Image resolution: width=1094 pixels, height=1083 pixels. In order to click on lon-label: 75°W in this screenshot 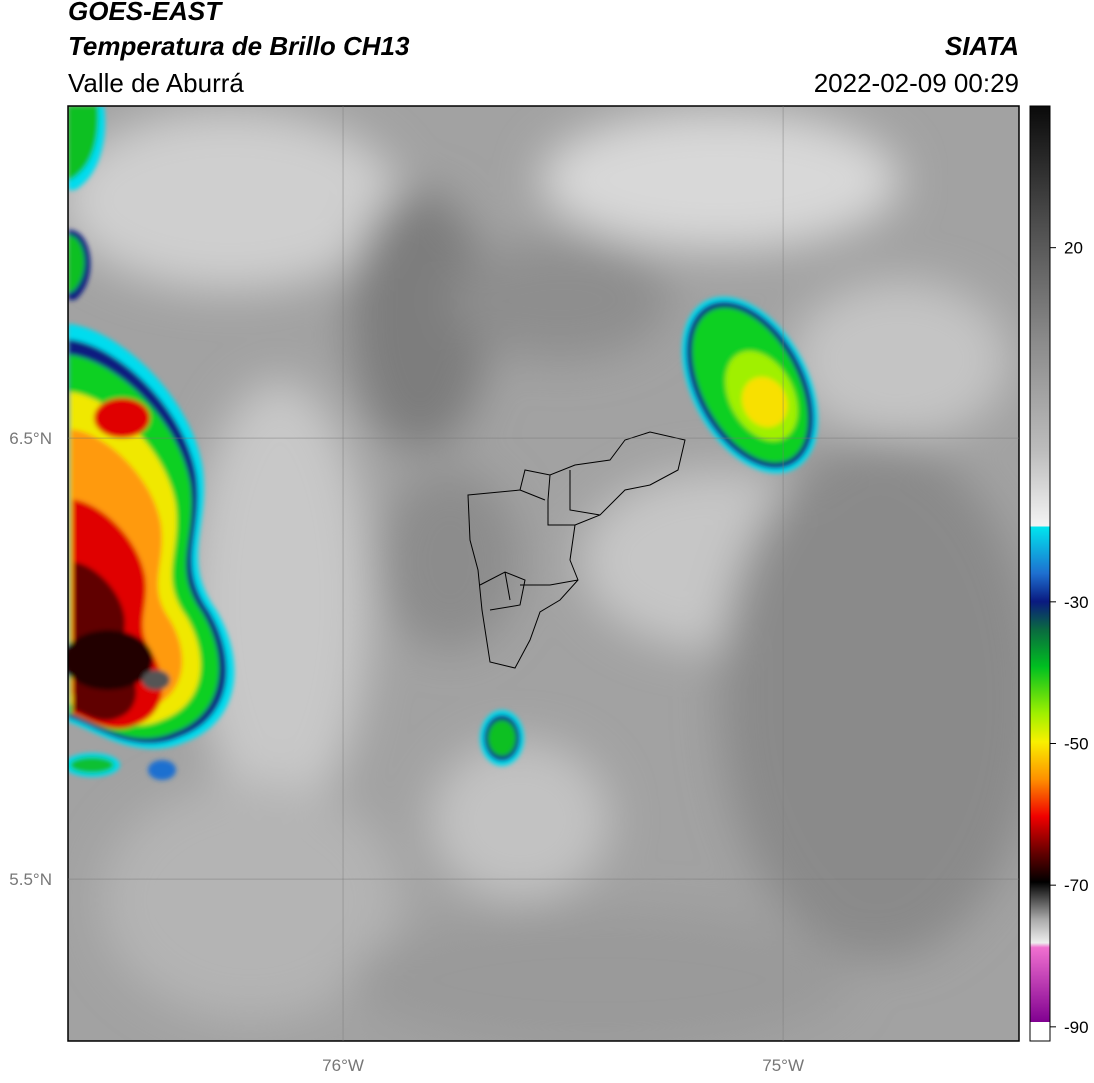, I will do `click(783, 1065)`.